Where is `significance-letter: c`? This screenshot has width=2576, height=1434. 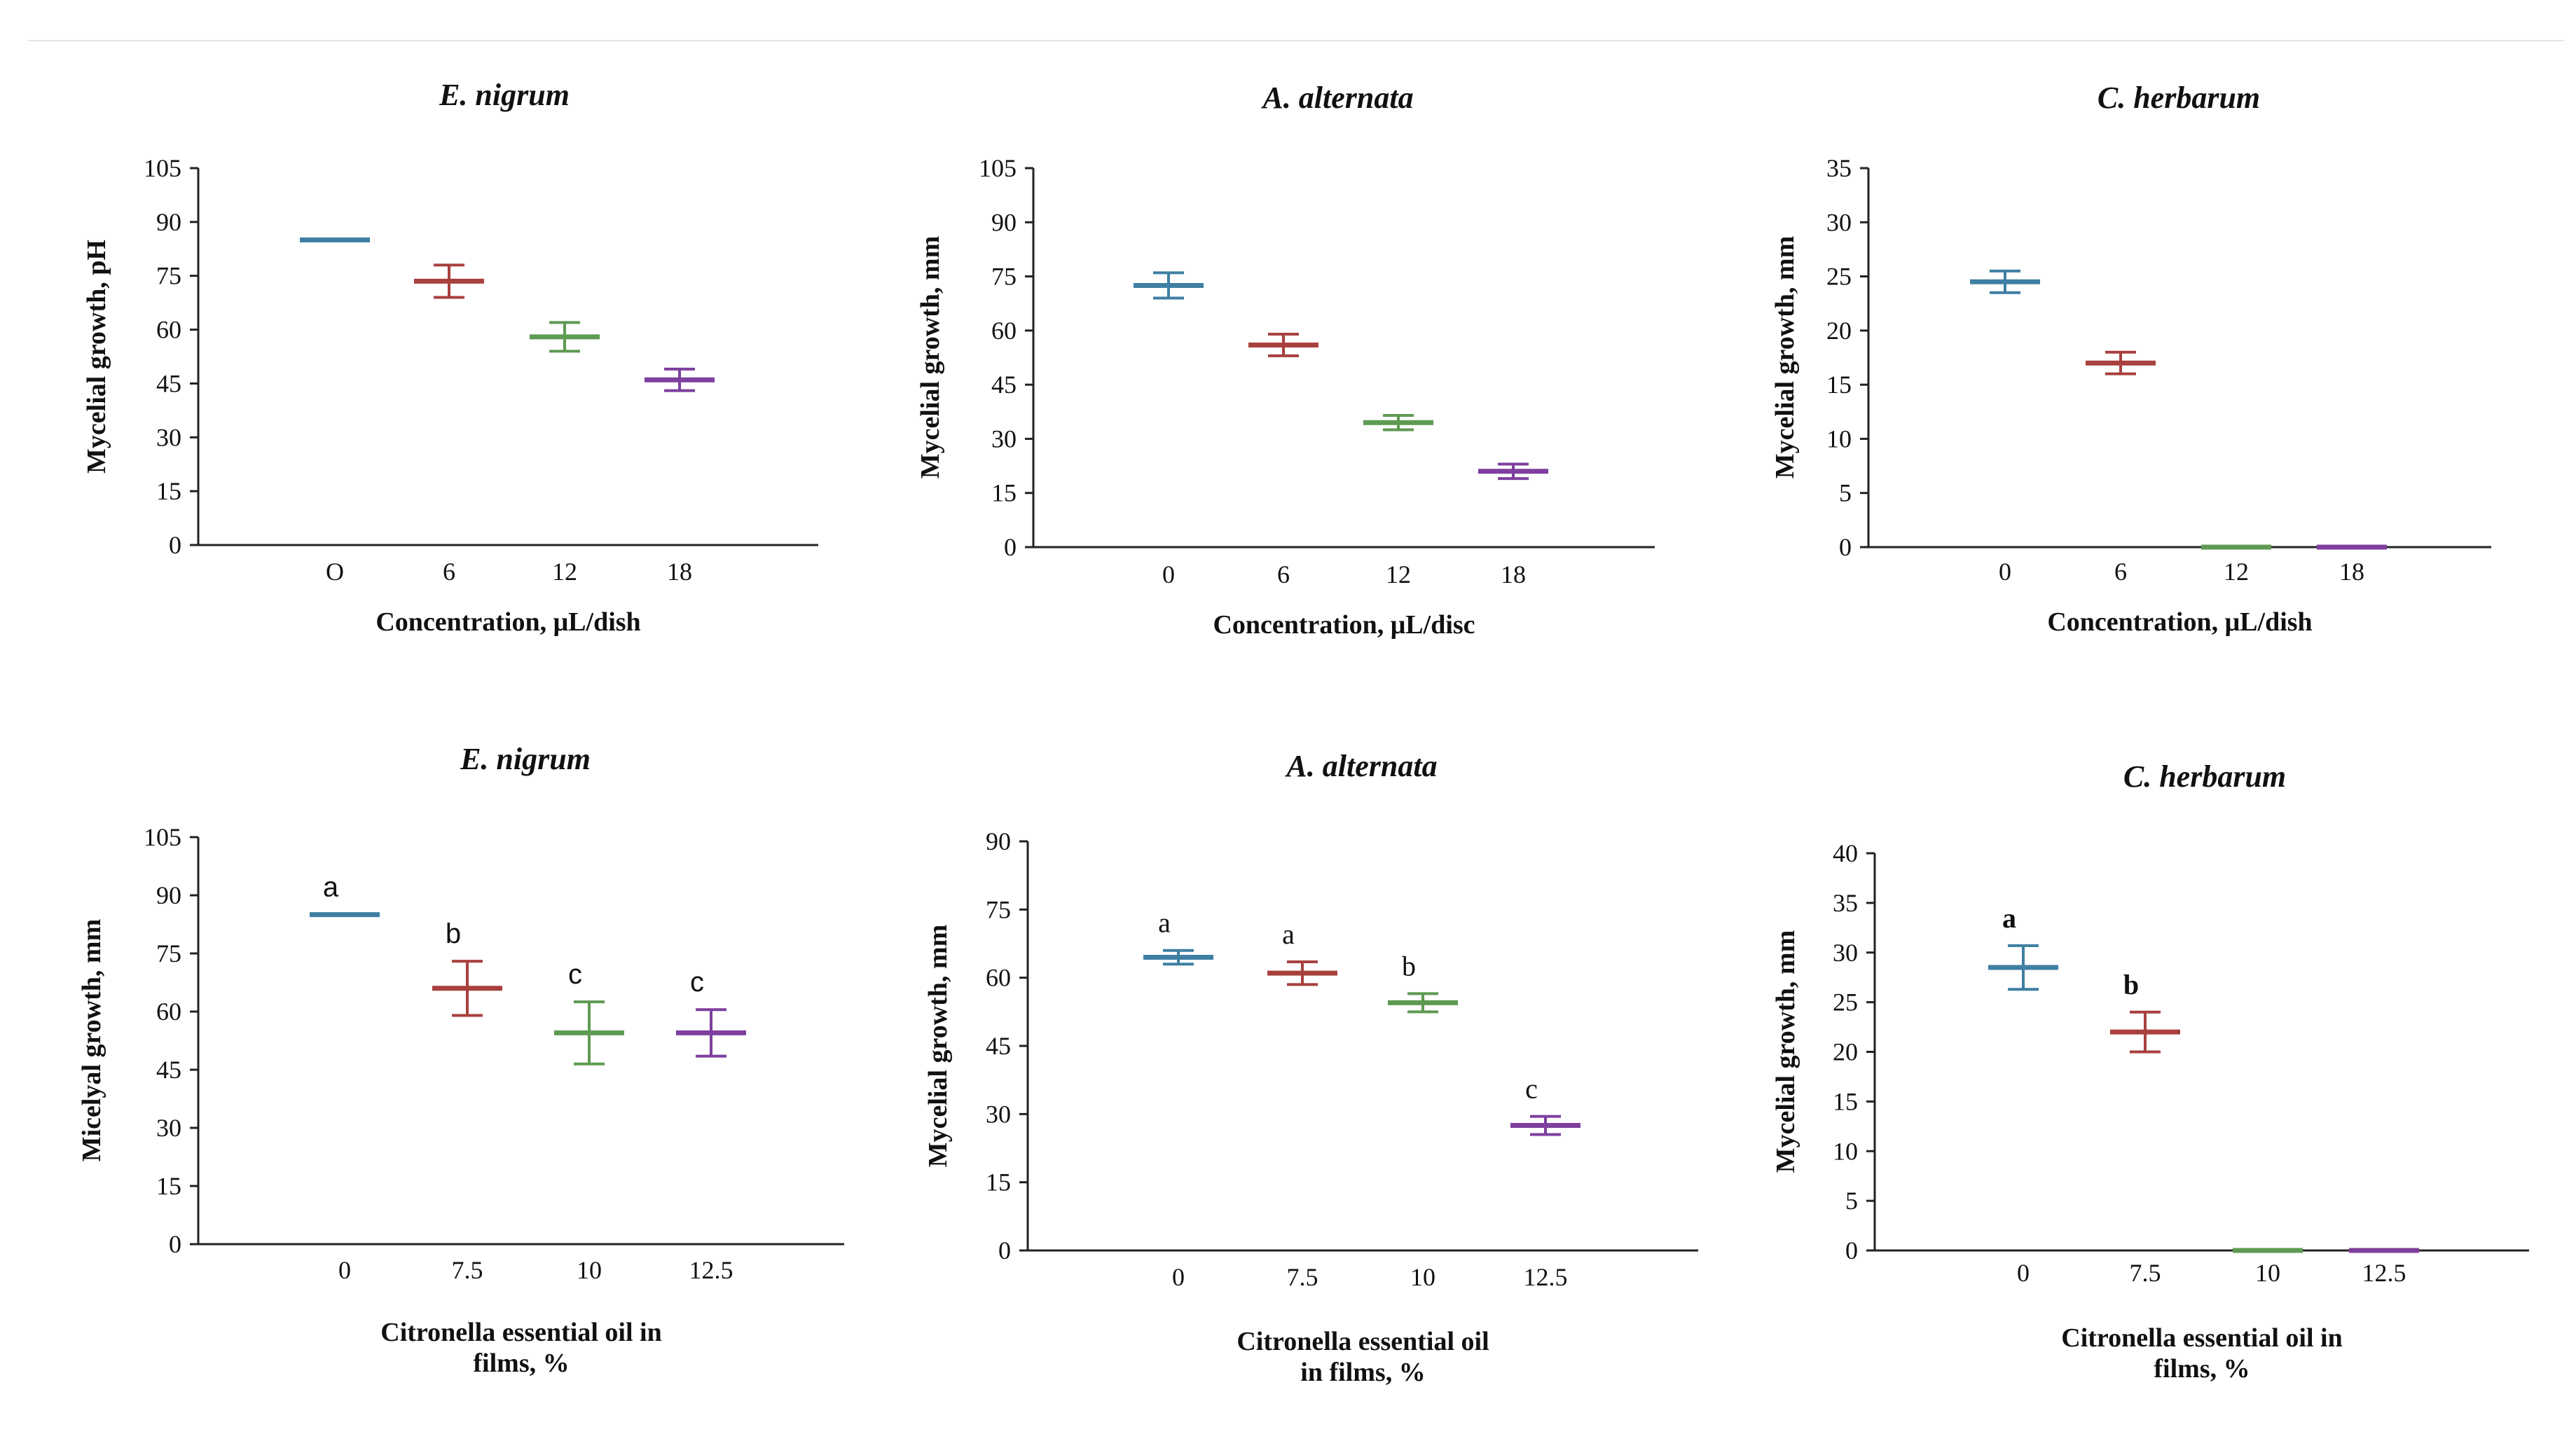
significance-letter: c is located at coordinates (575, 975).